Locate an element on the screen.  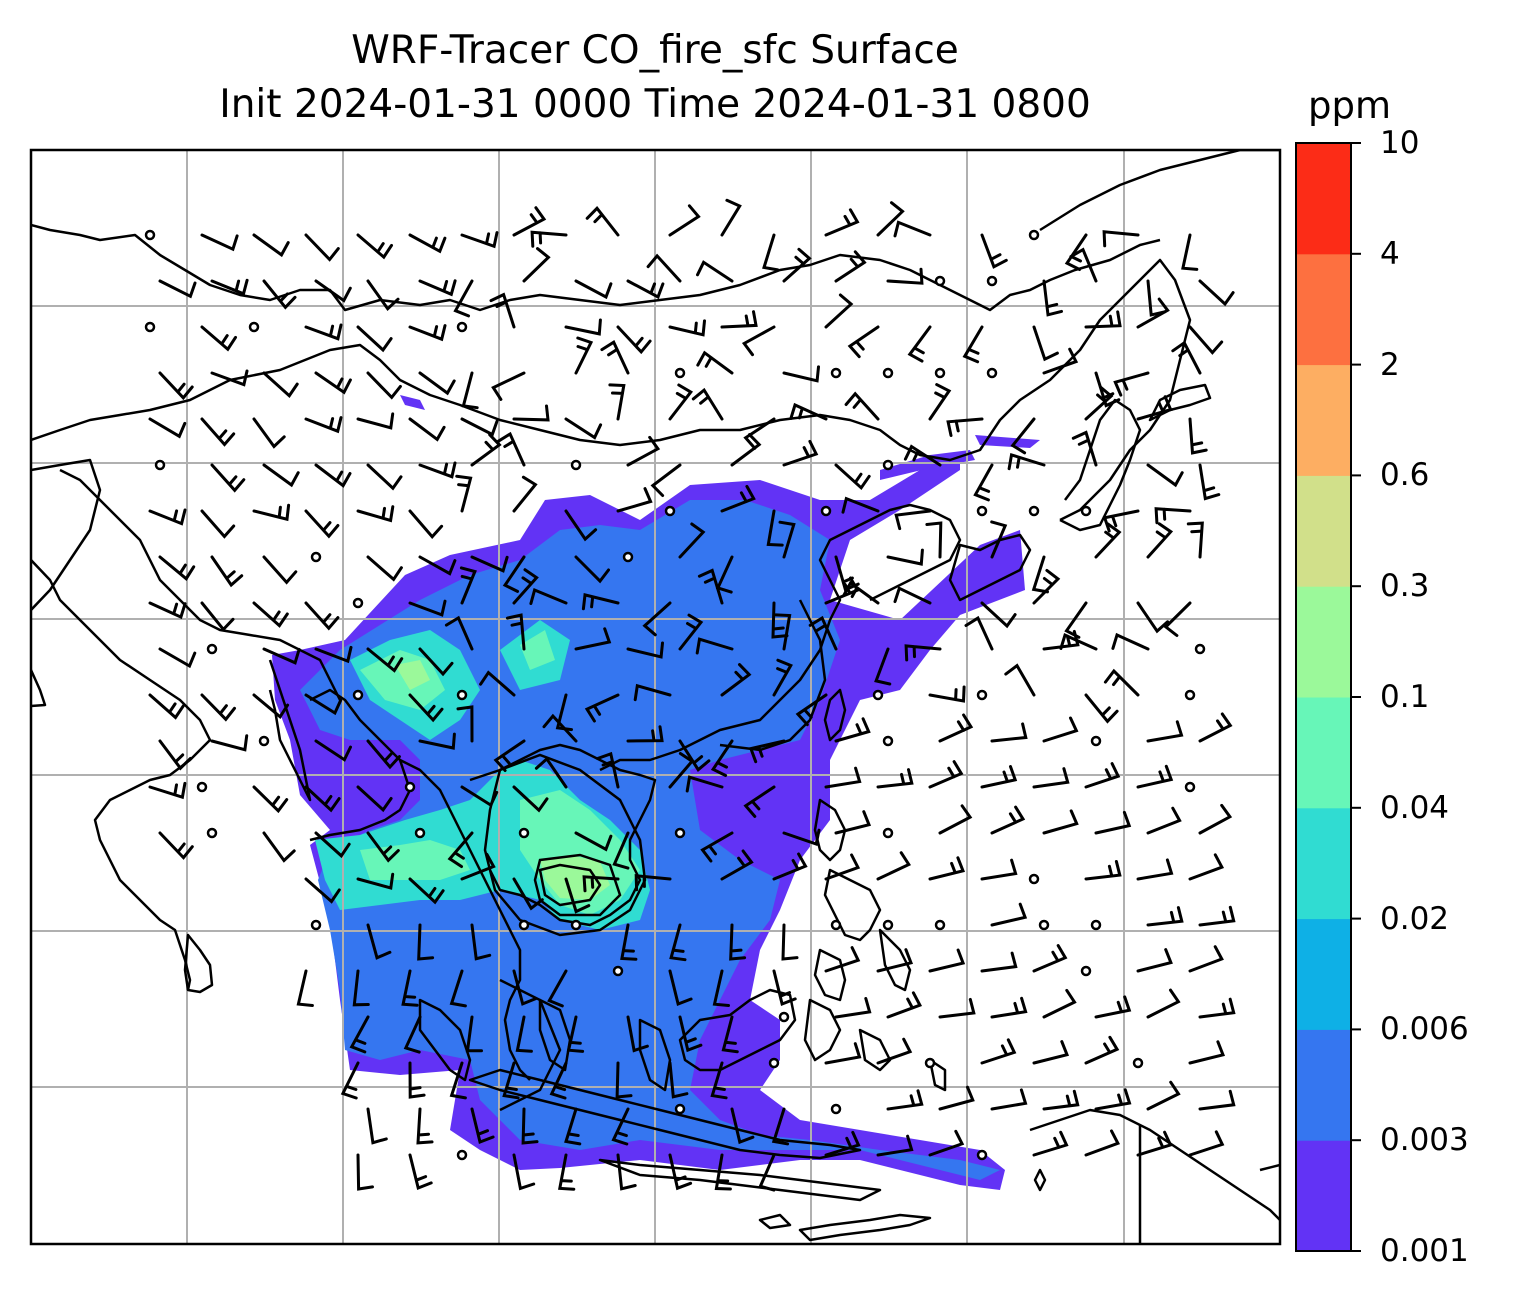
colorbar-tick-label: 0.006 is located at coordinates (1424, 1029).